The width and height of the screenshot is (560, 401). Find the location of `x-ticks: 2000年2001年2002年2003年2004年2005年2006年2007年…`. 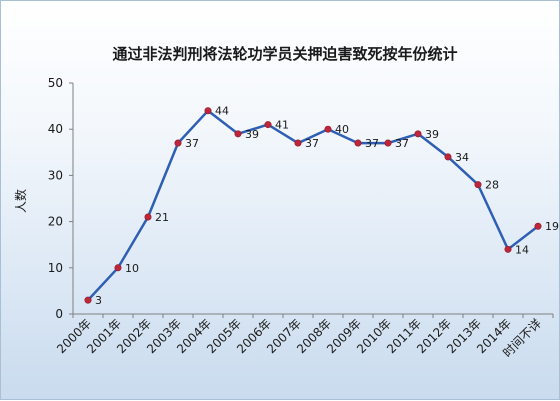

x-ticks: 2000年2001年2002年2003年2004年2005年2006年2007年… is located at coordinates (304, 337).